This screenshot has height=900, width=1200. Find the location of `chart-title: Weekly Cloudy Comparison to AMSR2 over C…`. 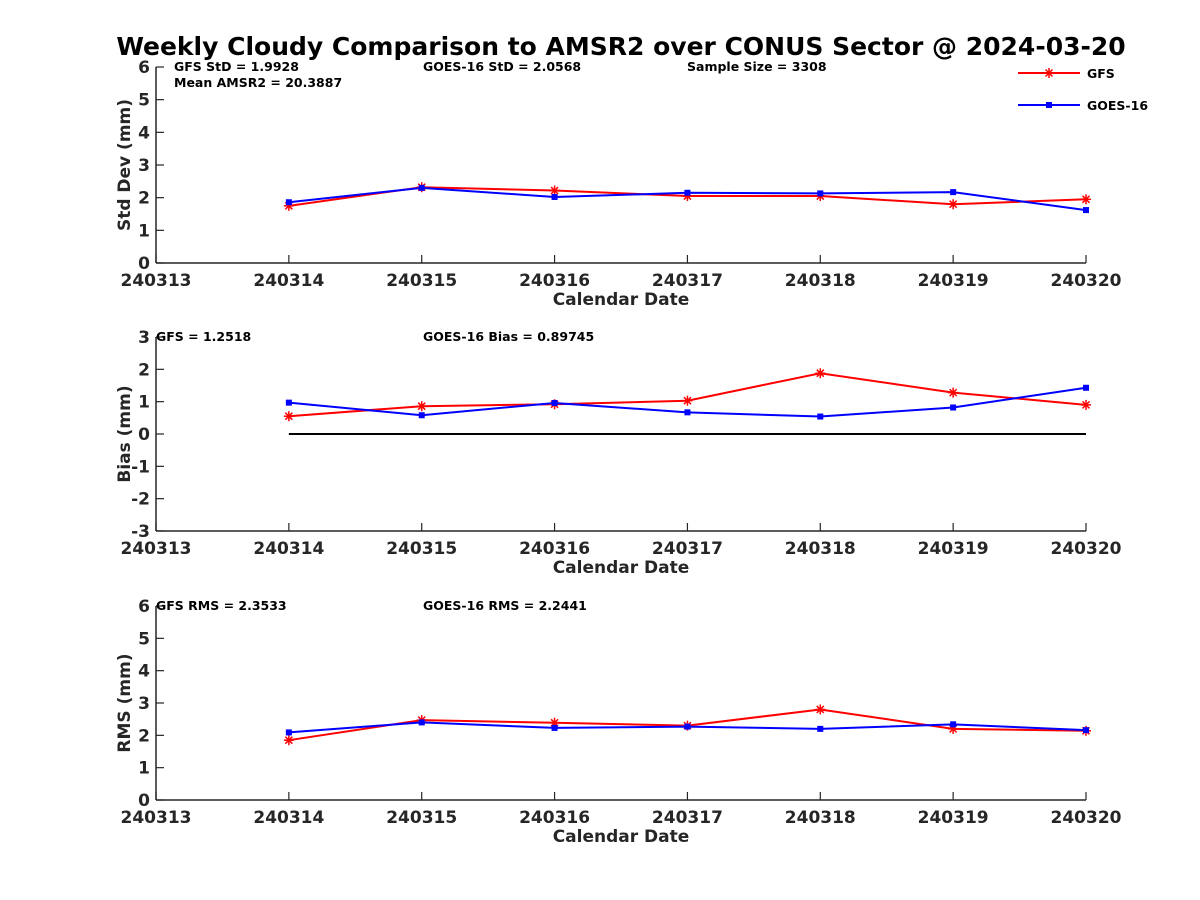

chart-title: Weekly Cloudy Comparison to AMSR2 over C… is located at coordinates (620, 46).